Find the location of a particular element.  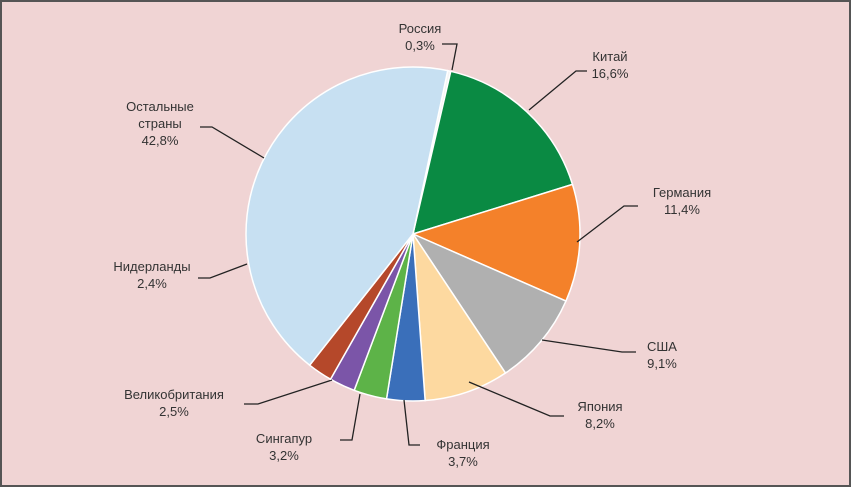

category-label: Сингапур is located at coordinates (284, 438).